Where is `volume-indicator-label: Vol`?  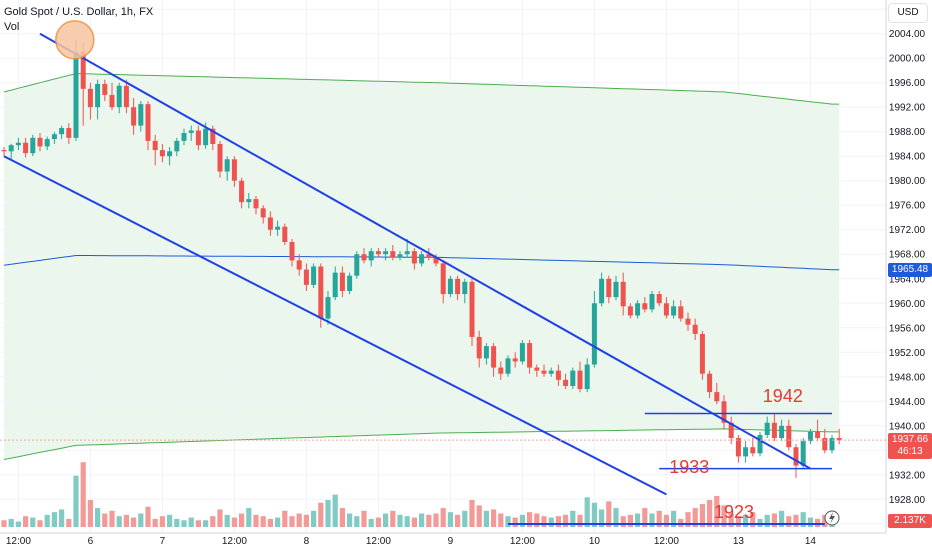
volume-indicator-label: Vol is located at coordinates (12, 27).